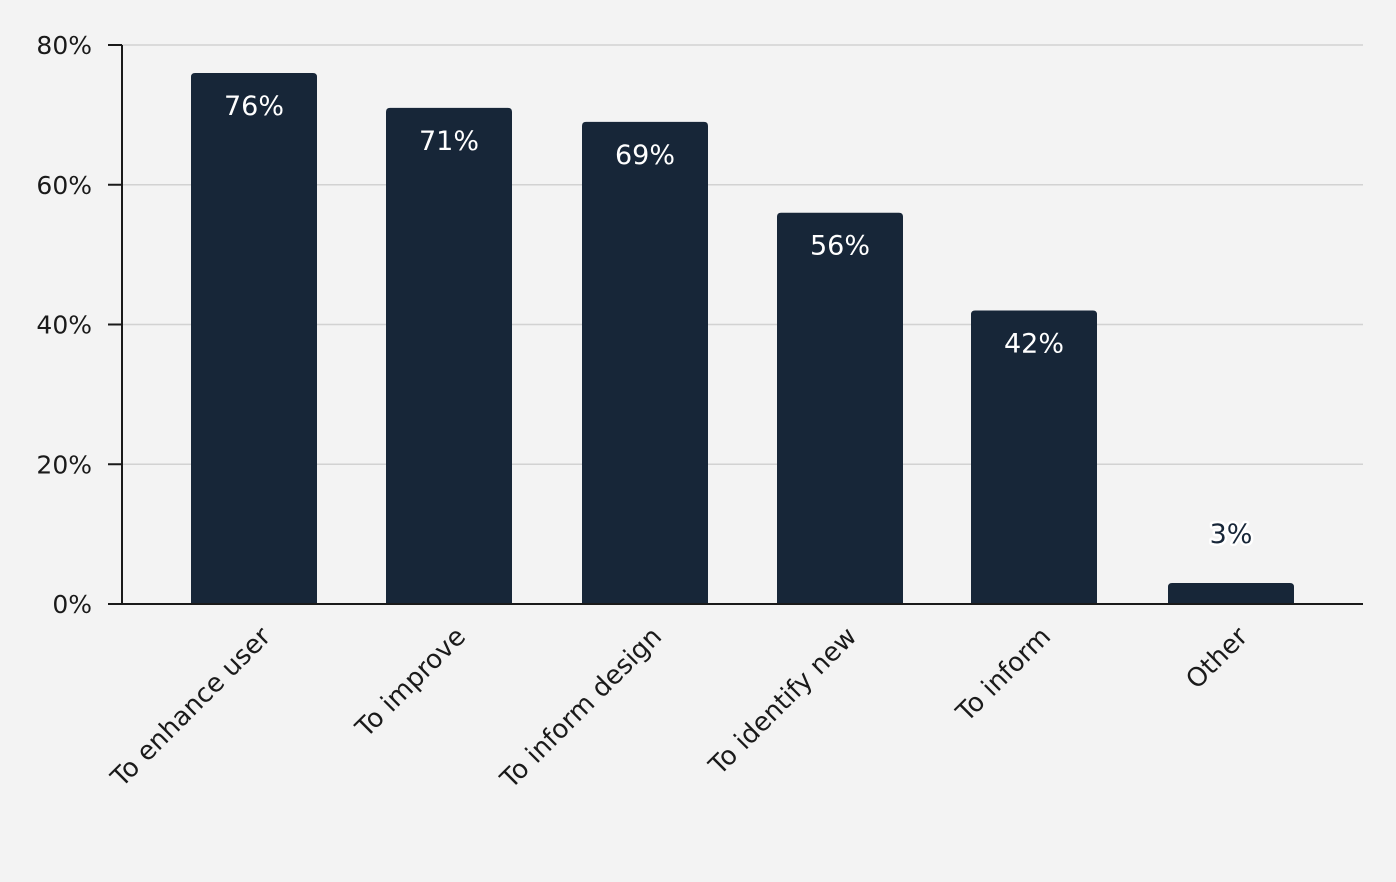 Image resolution: width=1396 pixels, height=882 pixels. What do you see at coordinates (1231, 534) in the screenshot?
I see `data-label: 3%` at bounding box center [1231, 534].